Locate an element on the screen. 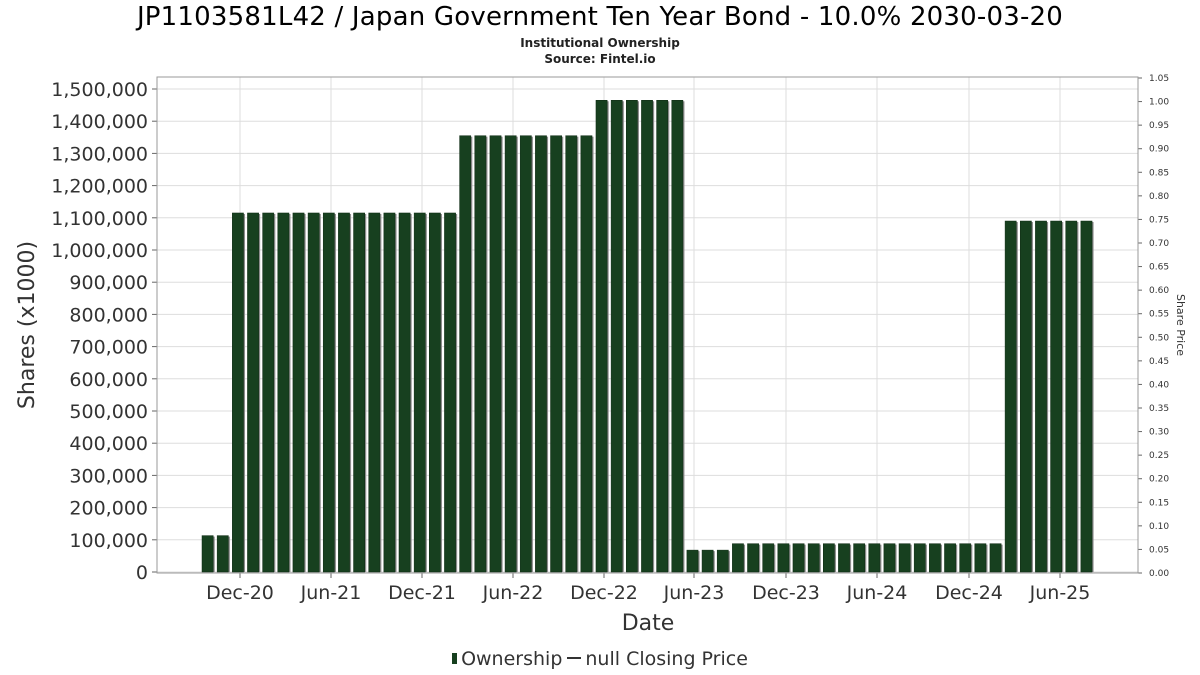 This screenshot has width=1200, height=675. legend-price-label: null Closing Price is located at coordinates (666, 659).